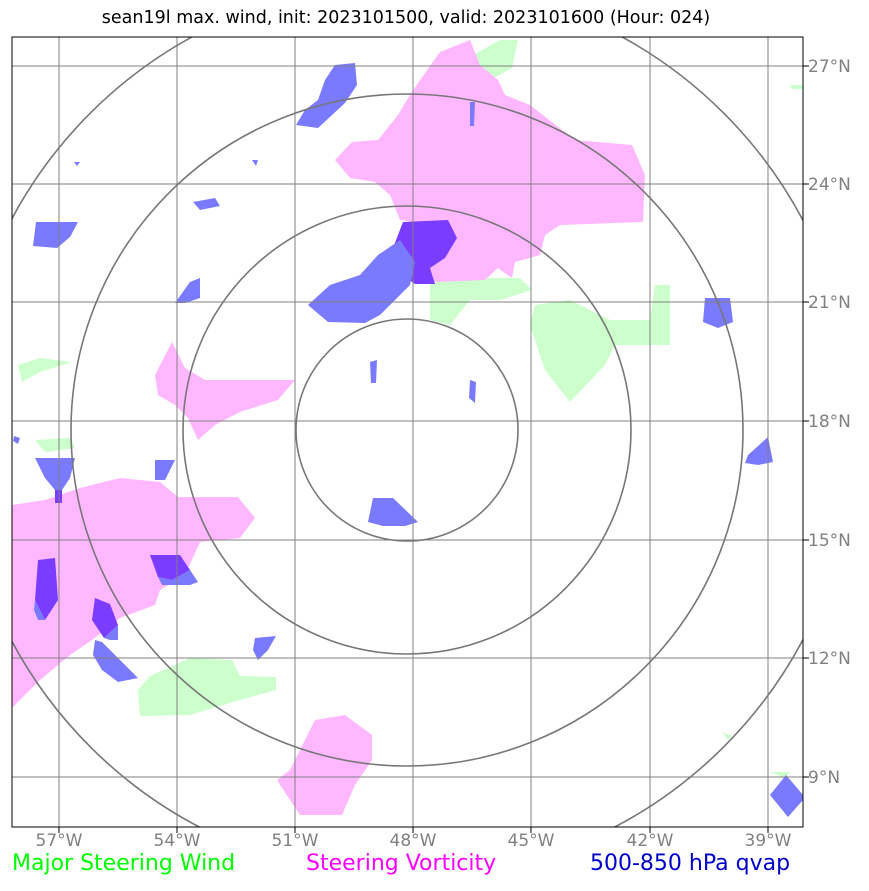  I want to click on legend-steering-vorticity: Steering Vorticity, so click(401, 863).